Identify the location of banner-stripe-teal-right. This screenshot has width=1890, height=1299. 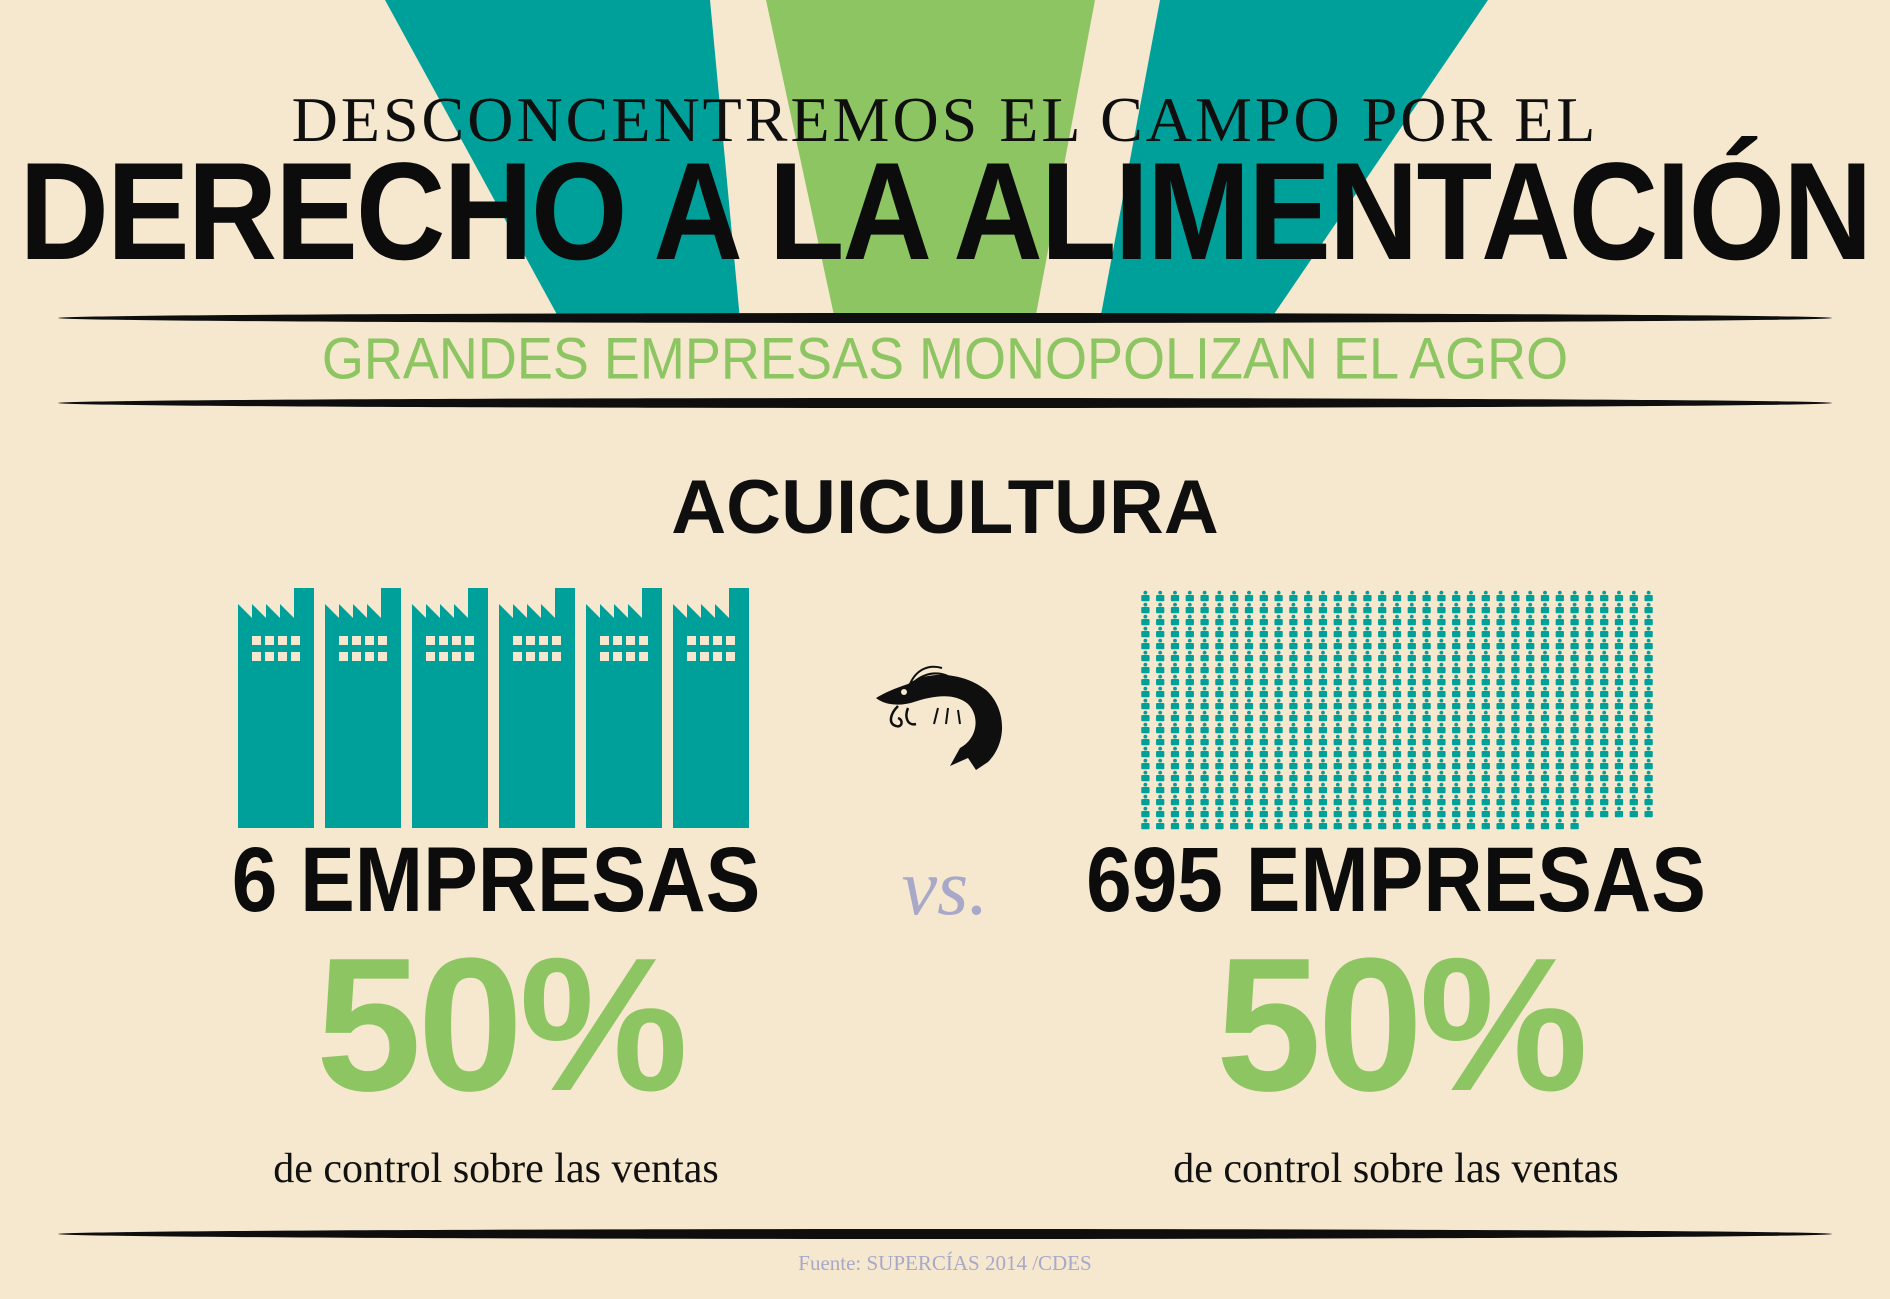
(1294, 160).